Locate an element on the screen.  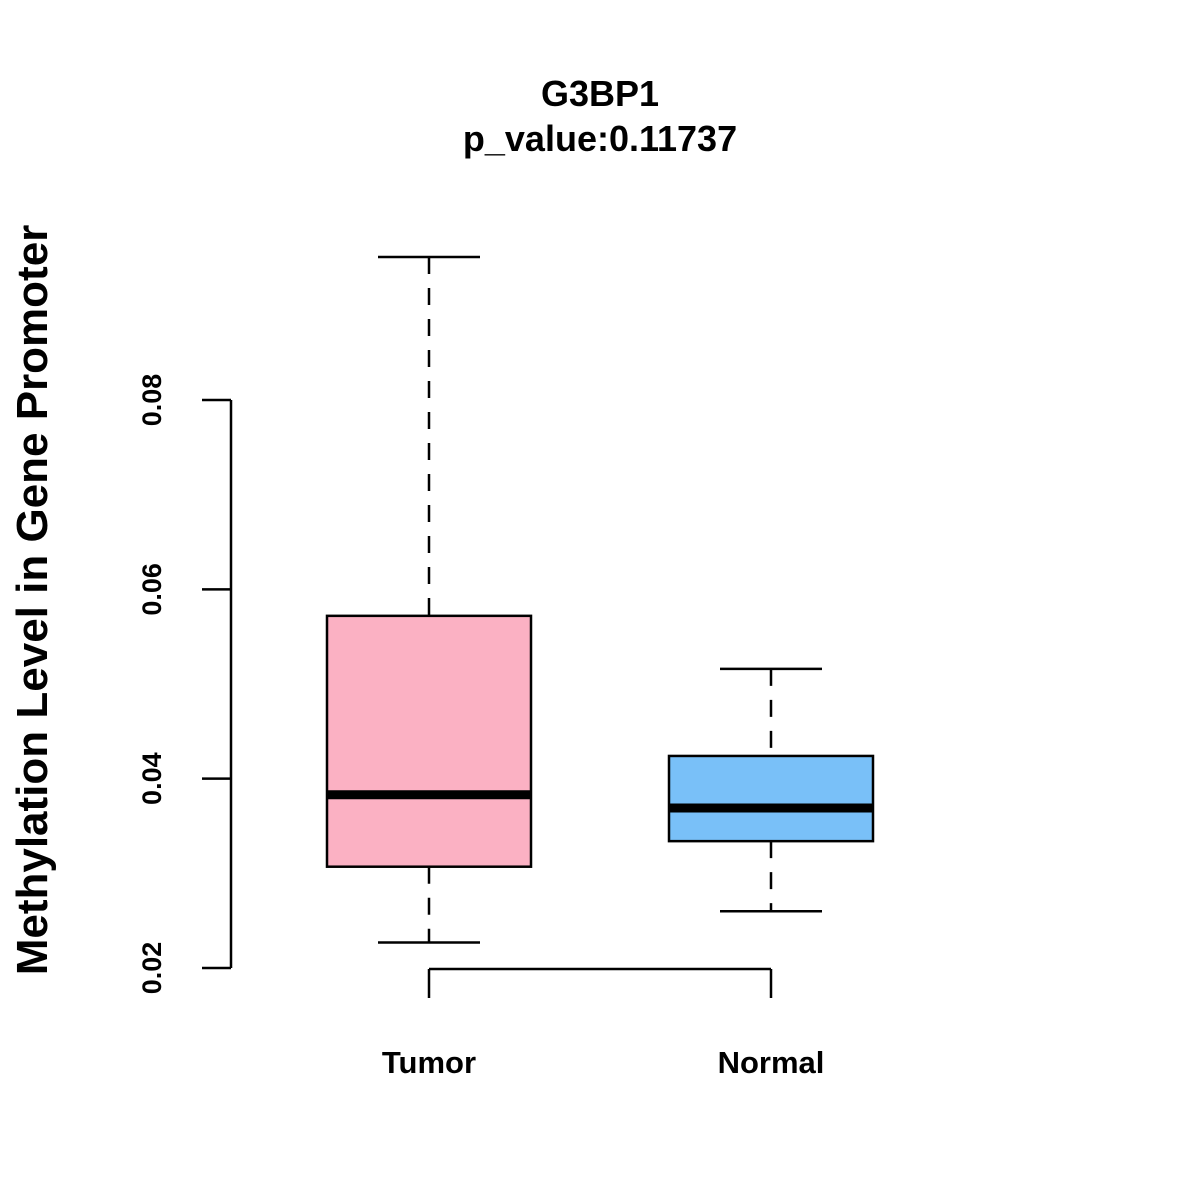
y-axis: 0.02 0.04 0.06 0.08 is located at coordinates (185, 684).